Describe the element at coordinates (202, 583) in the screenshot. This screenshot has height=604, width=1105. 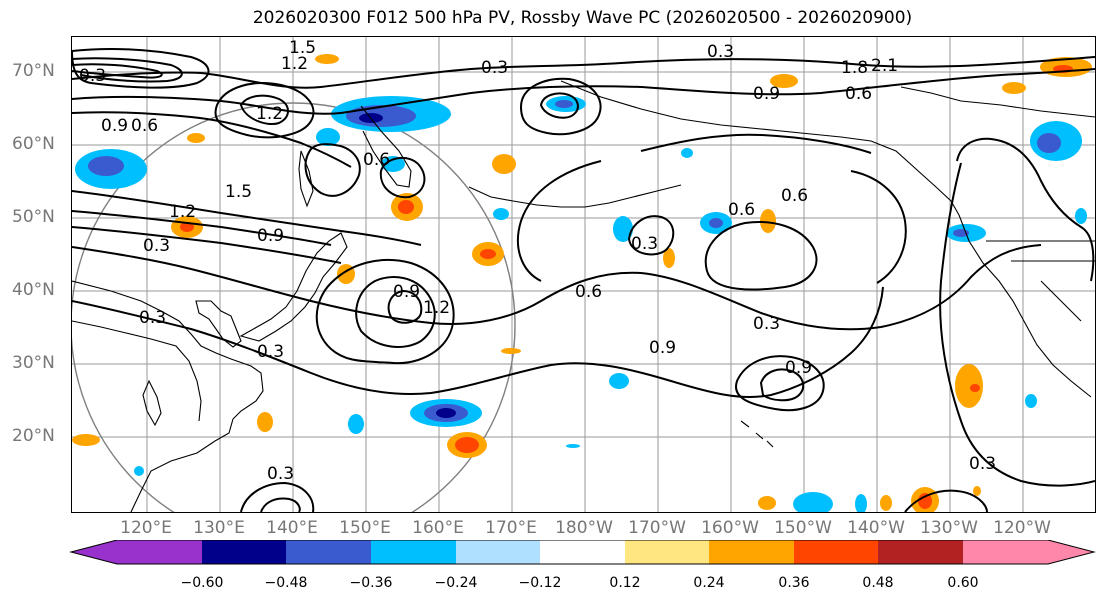
I see `colorbar-tick-label: −0.60` at that location.